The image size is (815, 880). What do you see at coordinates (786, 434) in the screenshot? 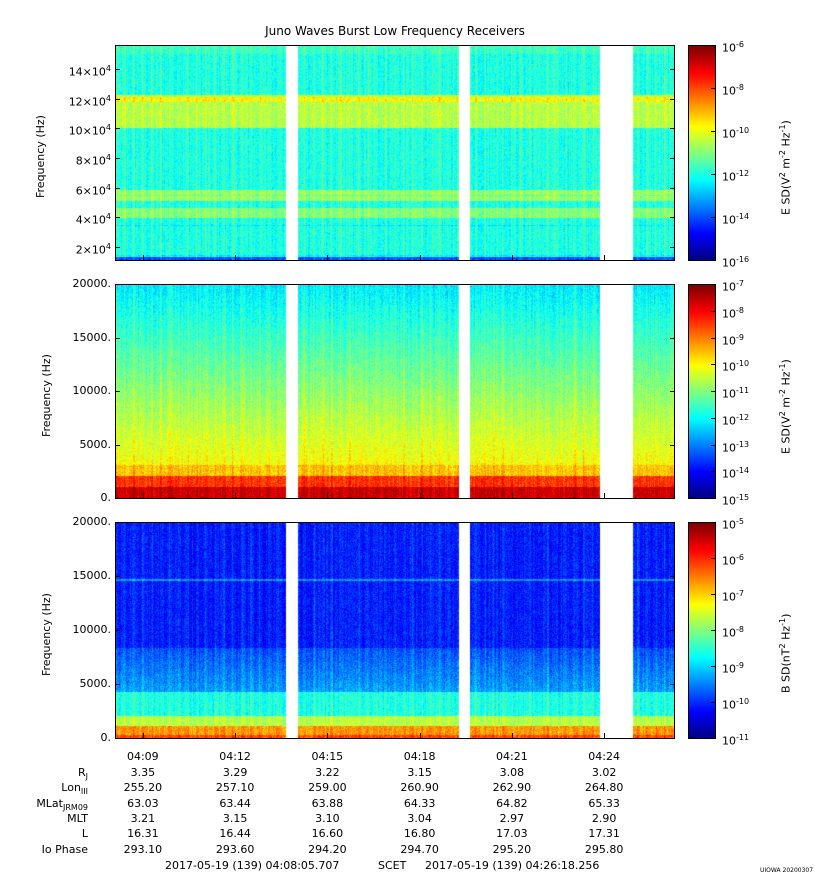
I see `colorbar-label-part: E SD(V` at bounding box center [786, 434].